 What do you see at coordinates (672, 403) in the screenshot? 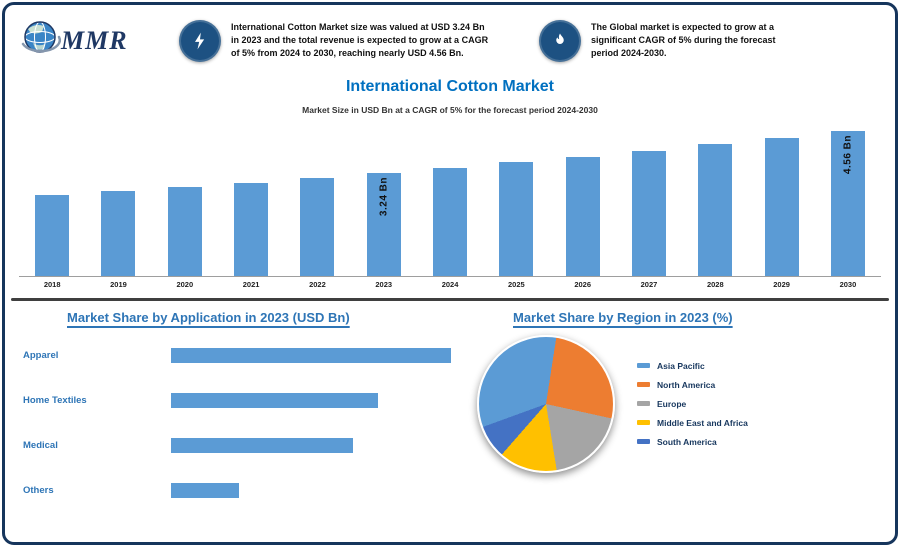
I see `legend-label: Europe` at bounding box center [672, 403].